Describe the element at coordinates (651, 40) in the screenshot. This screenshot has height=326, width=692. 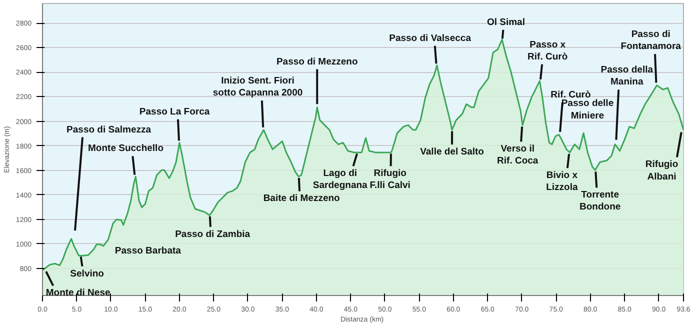
I see `annotation: Passo di Fontanamora` at that location.